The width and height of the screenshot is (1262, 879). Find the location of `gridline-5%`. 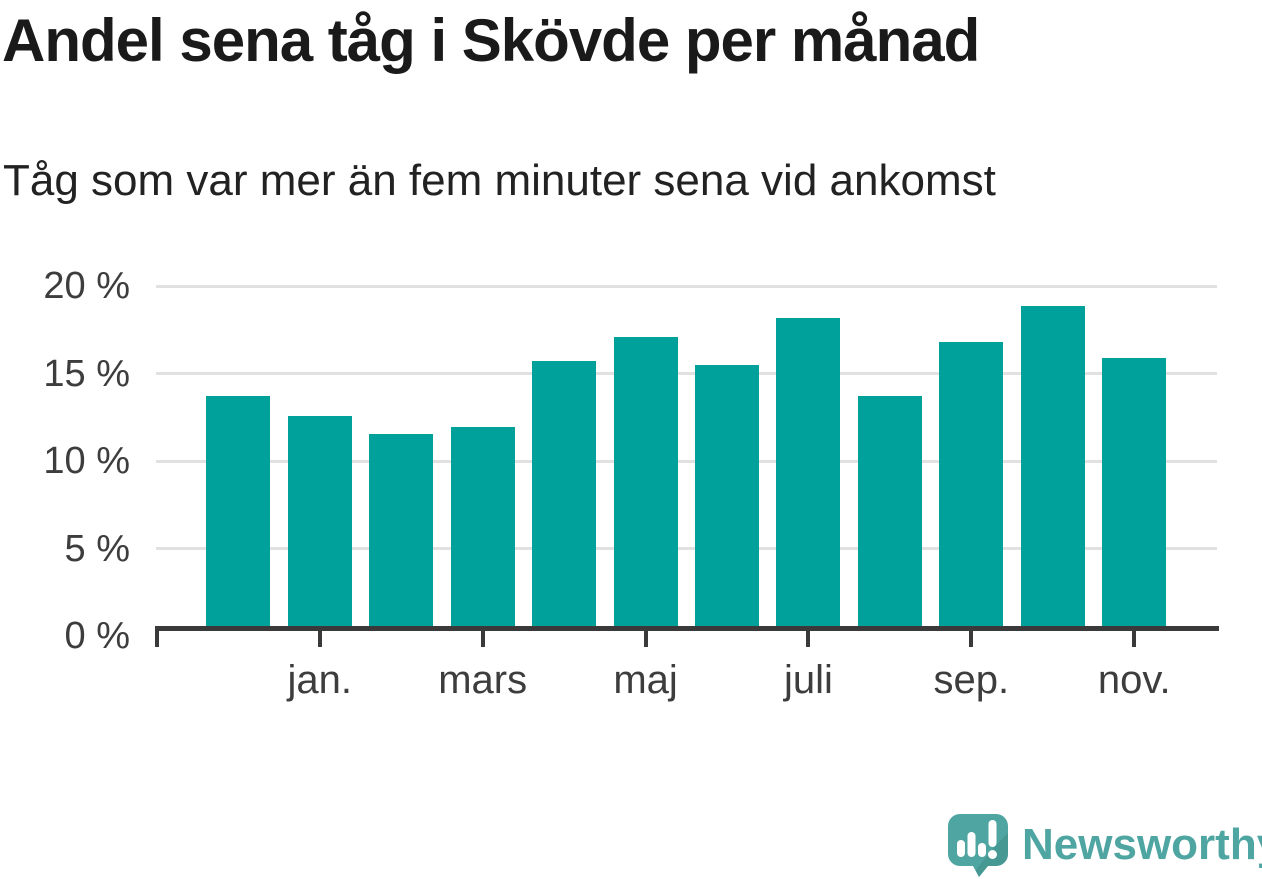

gridline-5% is located at coordinates (686, 548).